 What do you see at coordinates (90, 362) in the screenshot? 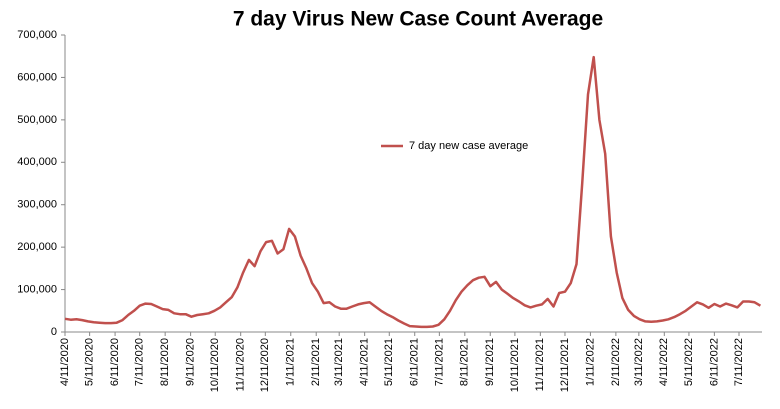
I see `x-tick-label: 5/11/2020` at bounding box center [90, 362].